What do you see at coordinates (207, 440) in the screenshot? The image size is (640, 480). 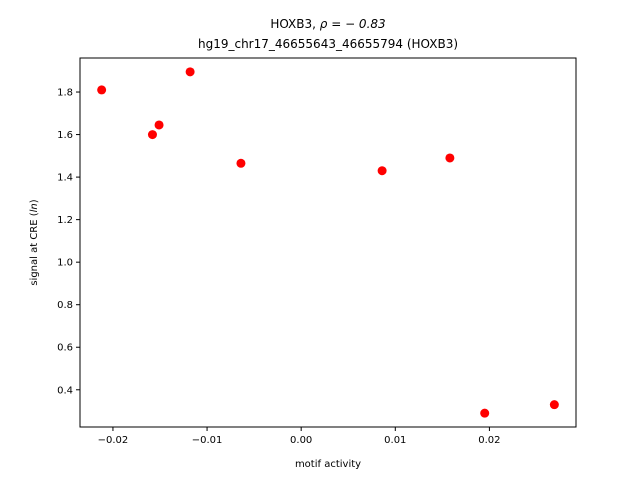 I see `x-tick-label: −0.01` at bounding box center [207, 440].